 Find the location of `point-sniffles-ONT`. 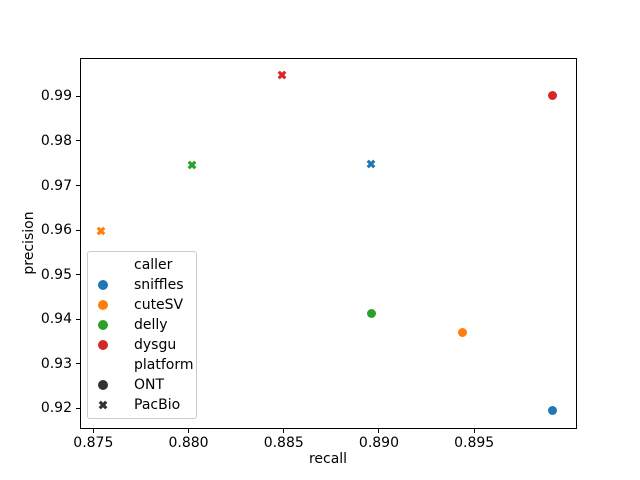

point-sniffles-ONT is located at coordinates (552, 410).